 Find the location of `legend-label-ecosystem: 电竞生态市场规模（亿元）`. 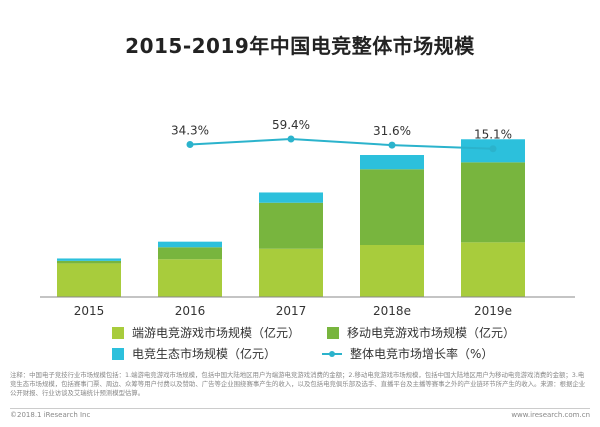

legend-label-ecosystem: 电竞生态市场规模（亿元） is located at coordinates (204, 354).